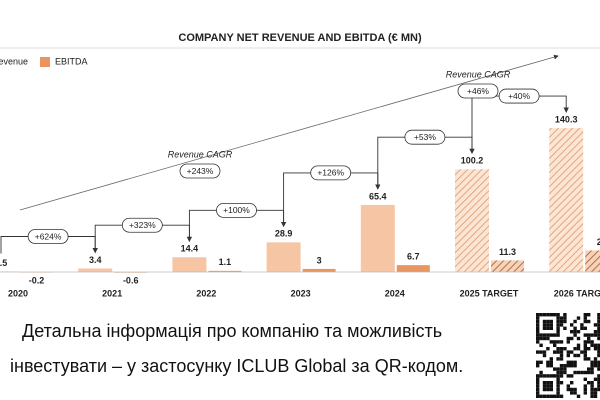  I want to click on value-label: 1.1, so click(225, 262).